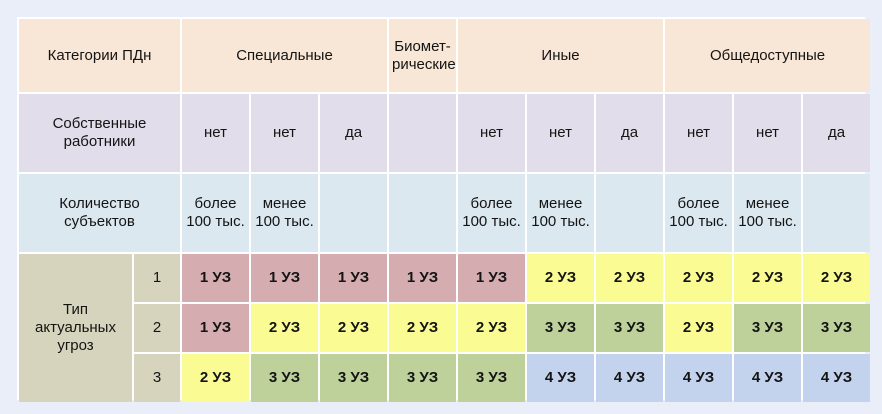  I want to click on cell-threat1-6: 2 УЗ, so click(630, 278).